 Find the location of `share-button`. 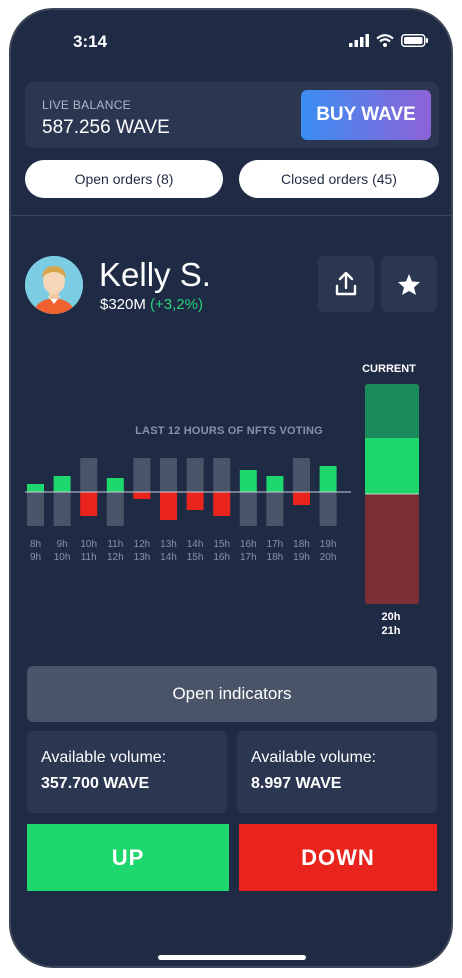

share-button is located at coordinates (346, 284).